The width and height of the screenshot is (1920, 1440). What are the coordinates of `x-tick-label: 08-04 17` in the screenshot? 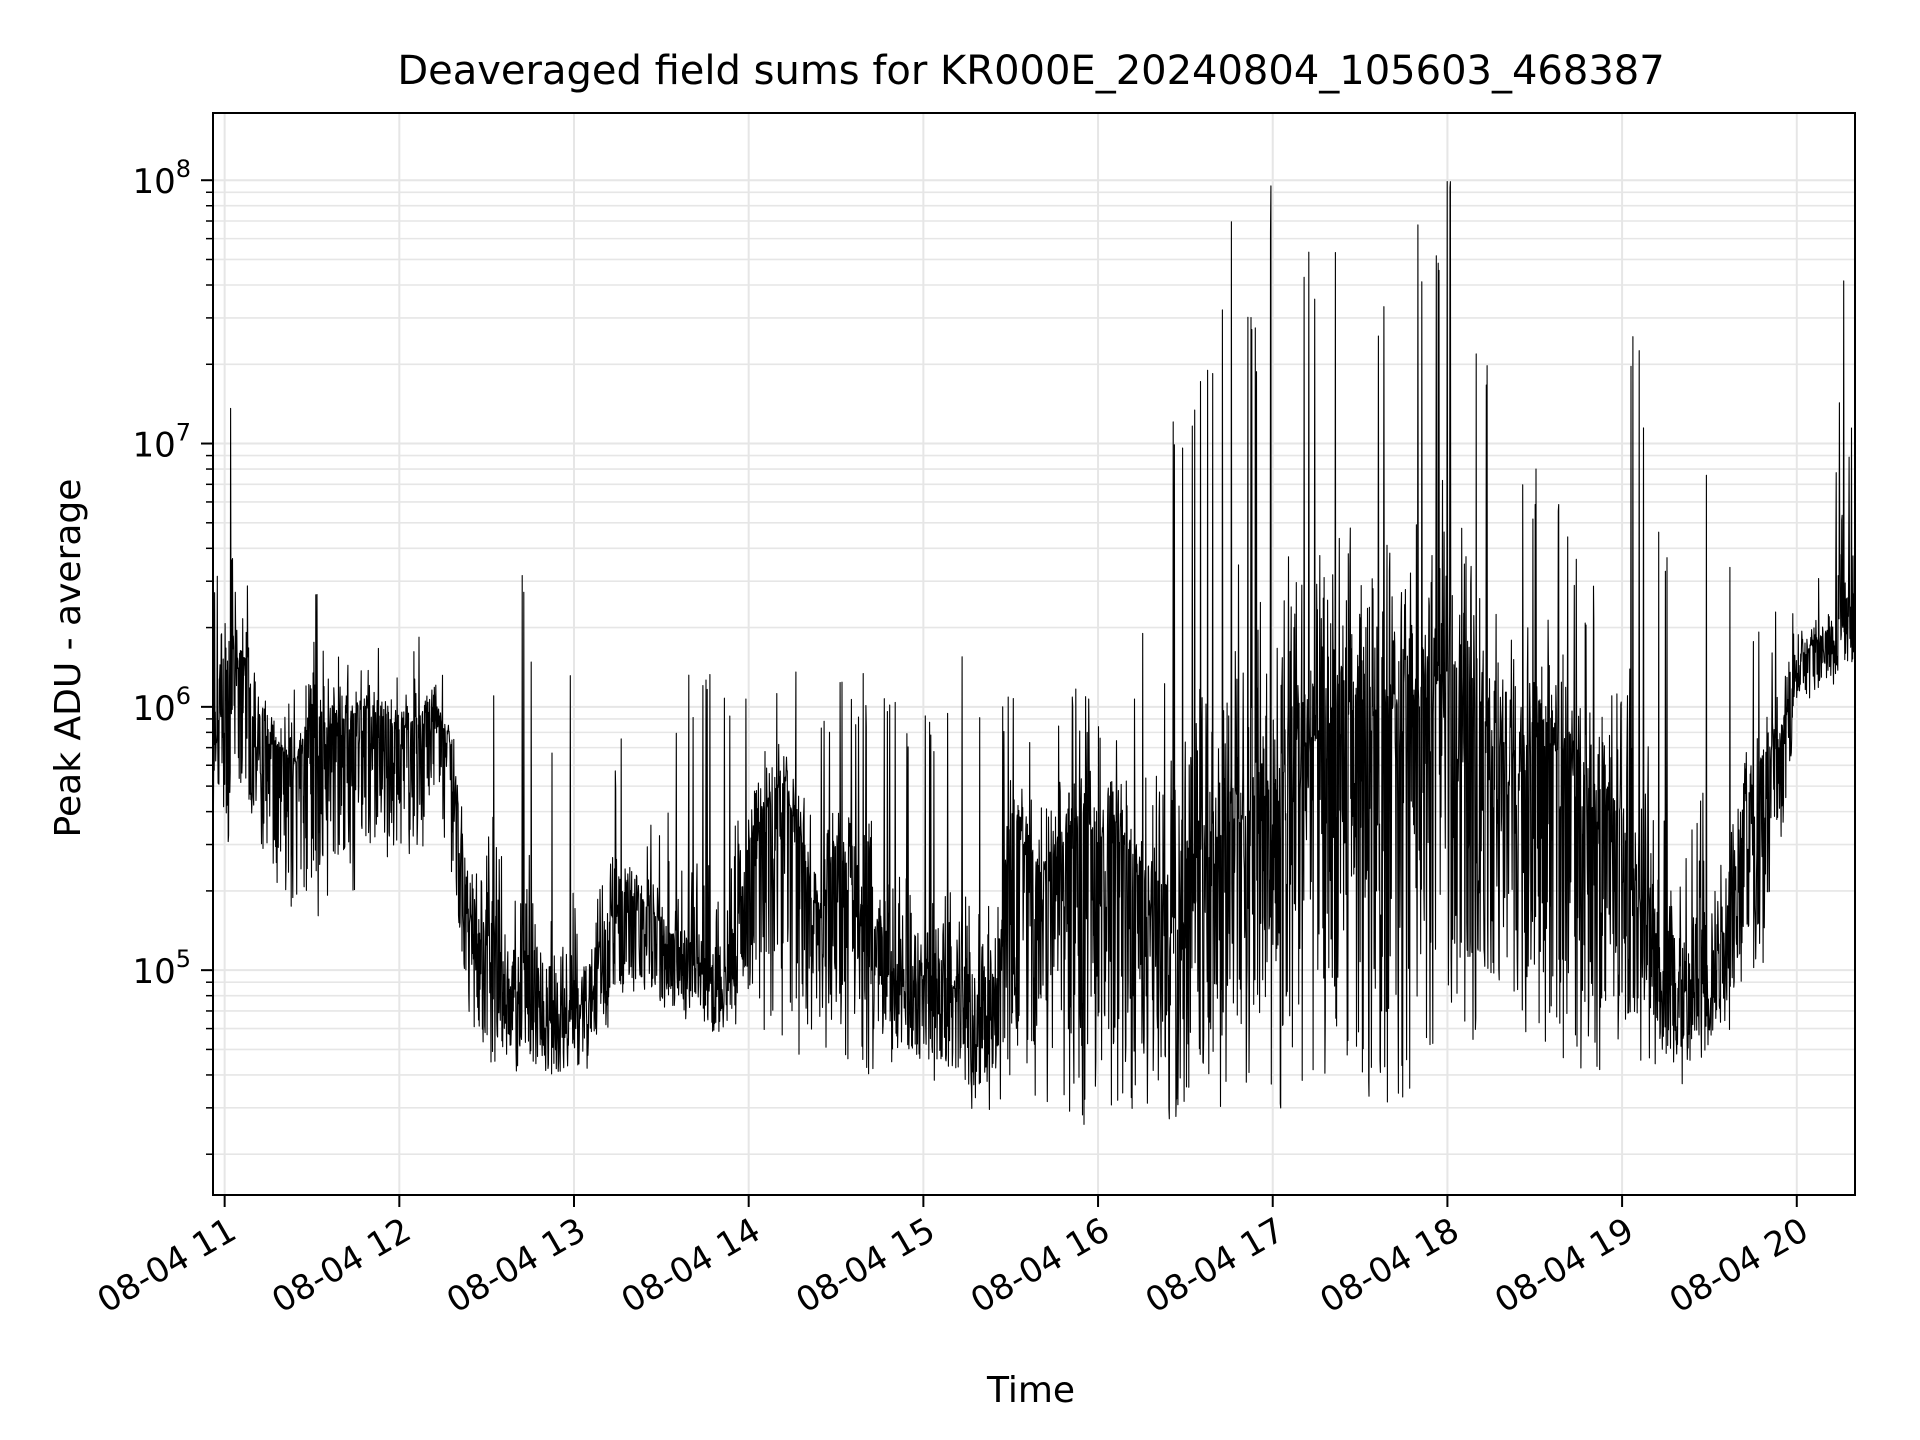 It's located at (1215, 1265).